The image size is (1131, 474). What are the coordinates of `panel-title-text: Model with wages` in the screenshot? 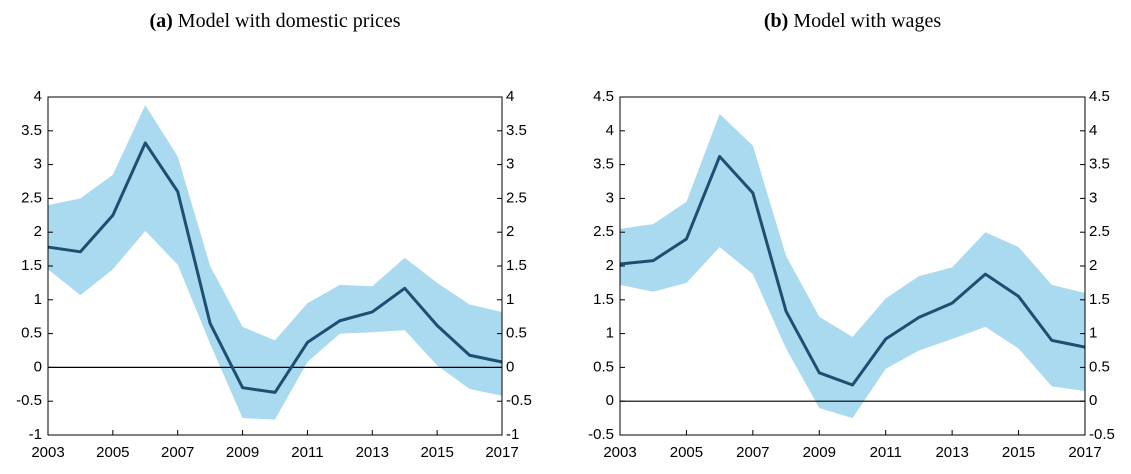 It's located at (867, 21).